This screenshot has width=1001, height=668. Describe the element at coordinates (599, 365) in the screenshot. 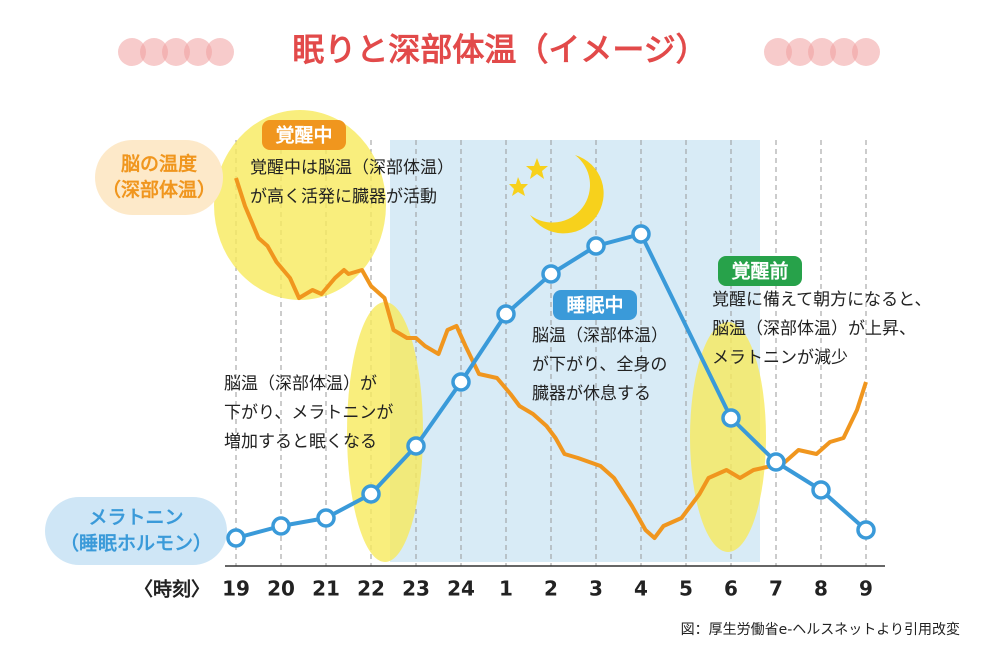

I see `annotation-text: が下がり、全身の` at that location.